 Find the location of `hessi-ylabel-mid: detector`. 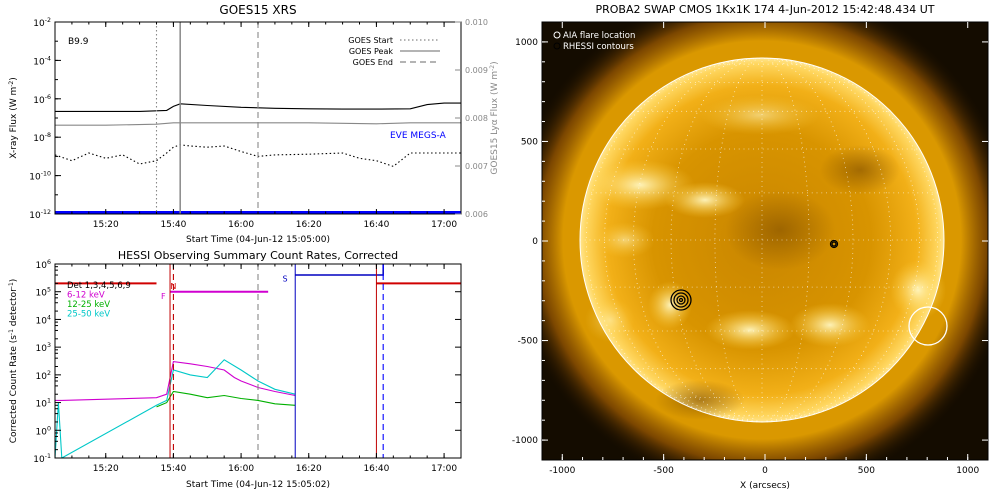

hessi-ylabel-mid: detector is located at coordinates (14, 308).